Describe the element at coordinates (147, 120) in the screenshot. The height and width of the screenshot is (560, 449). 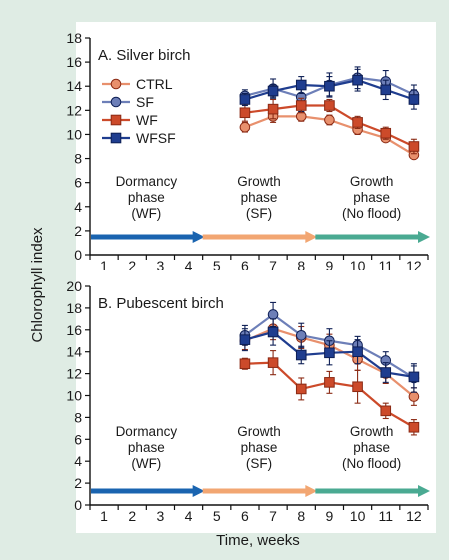
I see `legend-label: WF` at that location.